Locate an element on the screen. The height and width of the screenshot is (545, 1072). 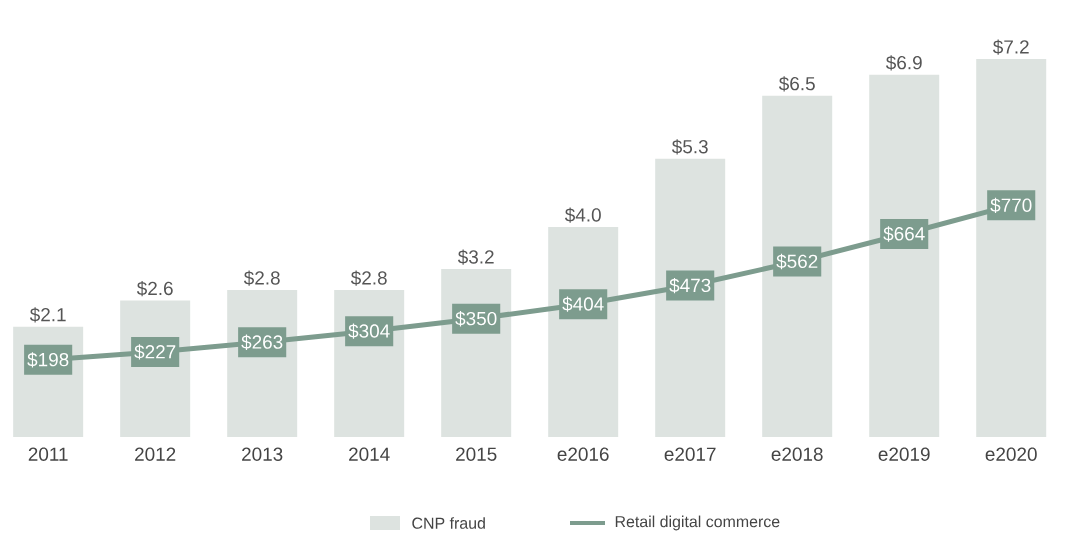
x-tick-label: 2011 is located at coordinates (48, 454).